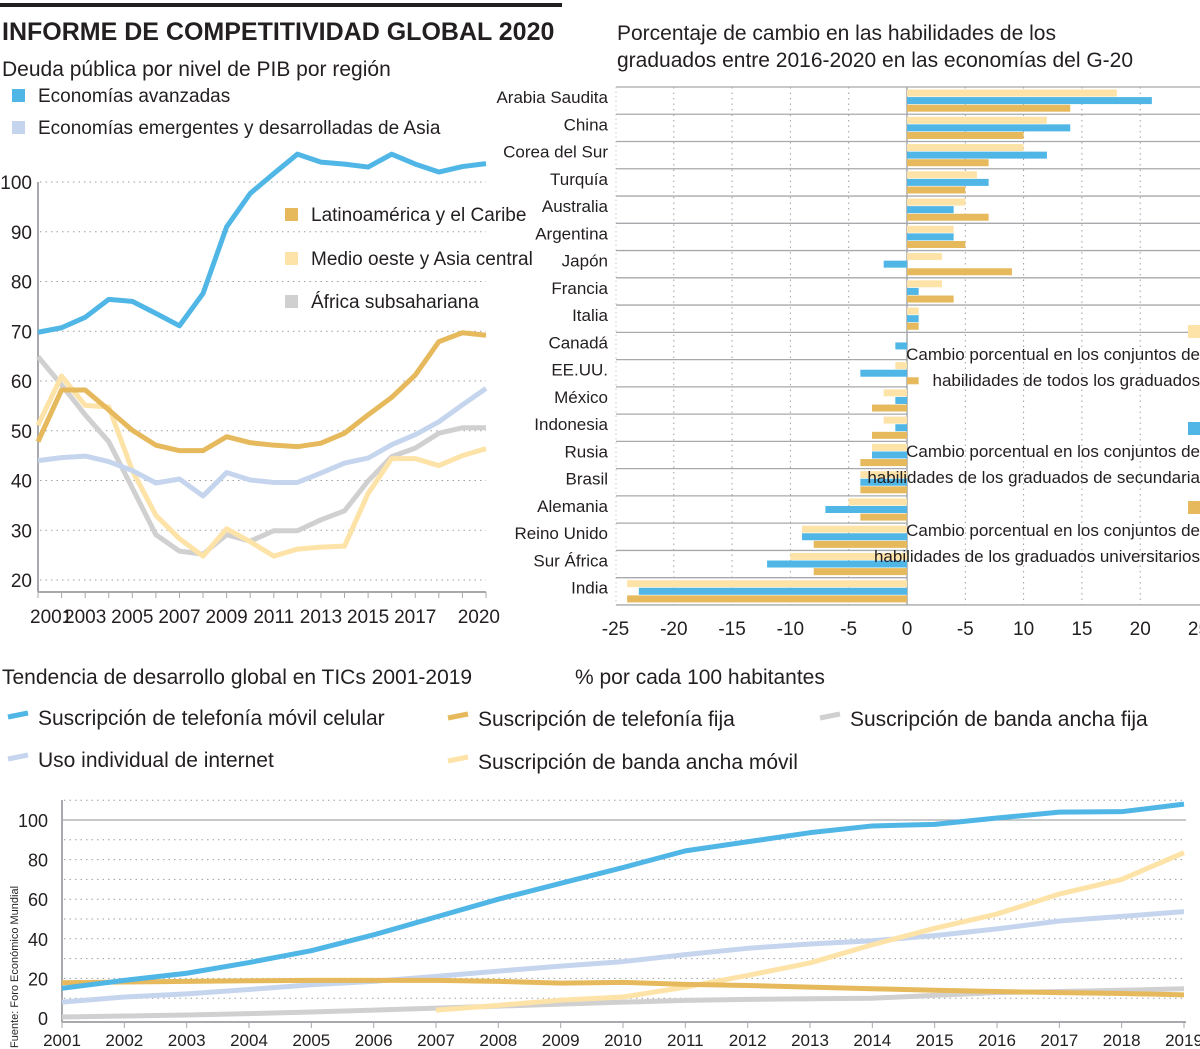  I want to click on x-tick-label: 2012, so click(748, 1040).